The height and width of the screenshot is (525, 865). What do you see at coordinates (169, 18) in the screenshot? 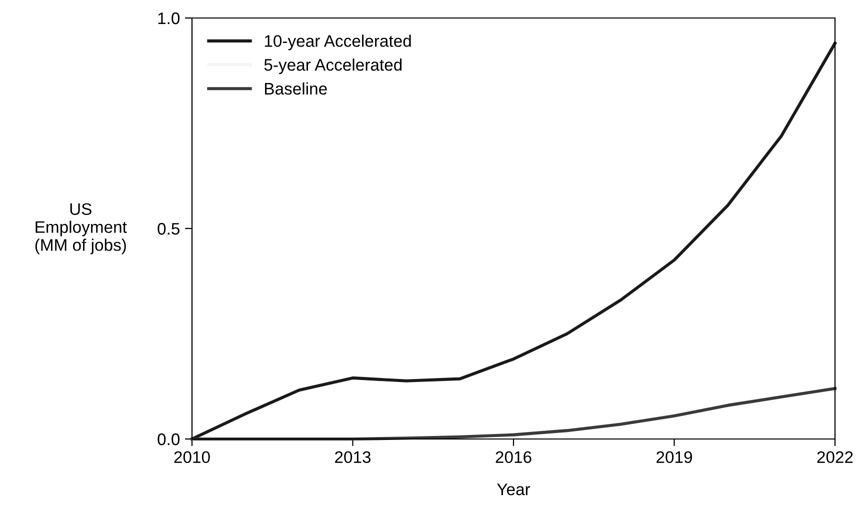
I see `y-tick-label: 1.0` at bounding box center [169, 18].